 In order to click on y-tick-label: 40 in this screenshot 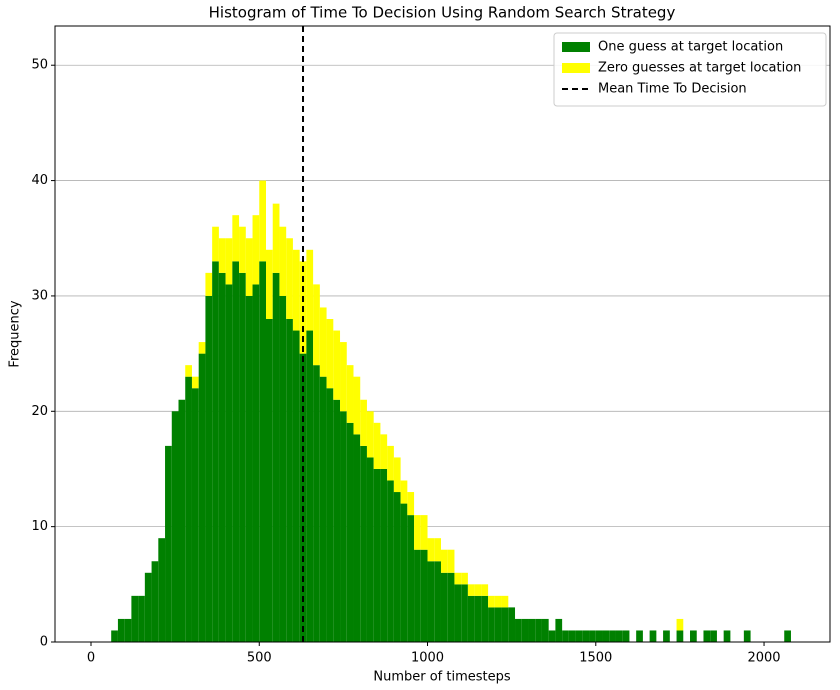, I will do `click(39, 180)`.